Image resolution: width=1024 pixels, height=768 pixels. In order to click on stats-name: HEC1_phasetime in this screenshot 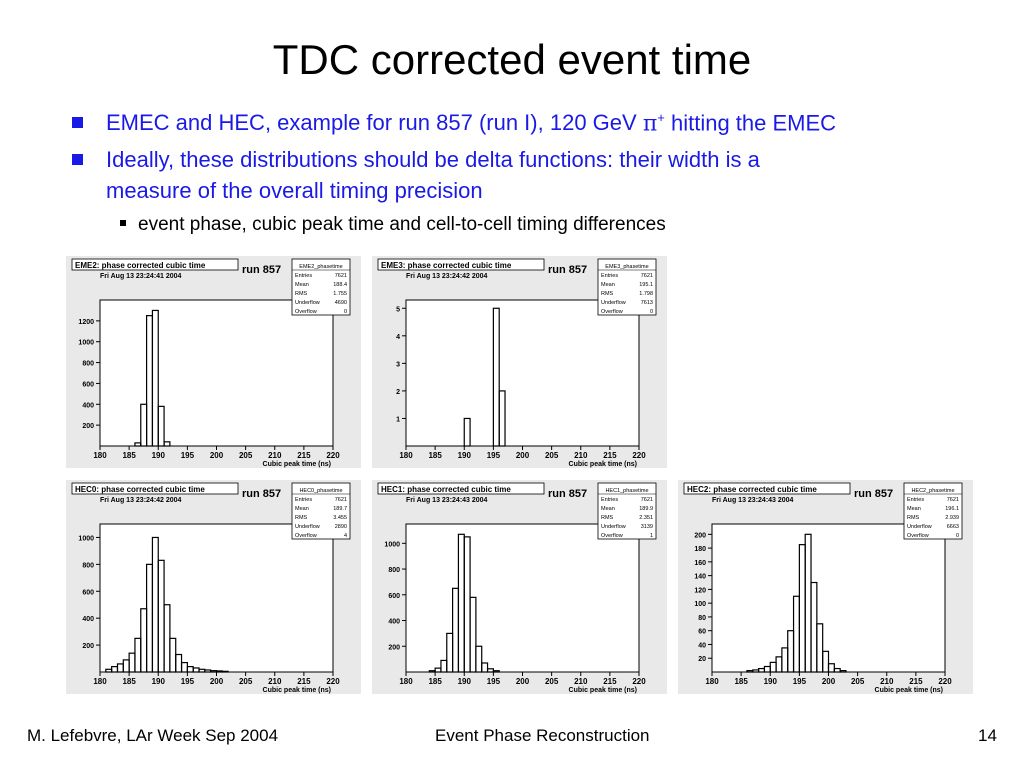, I will do `click(626, 491)`.